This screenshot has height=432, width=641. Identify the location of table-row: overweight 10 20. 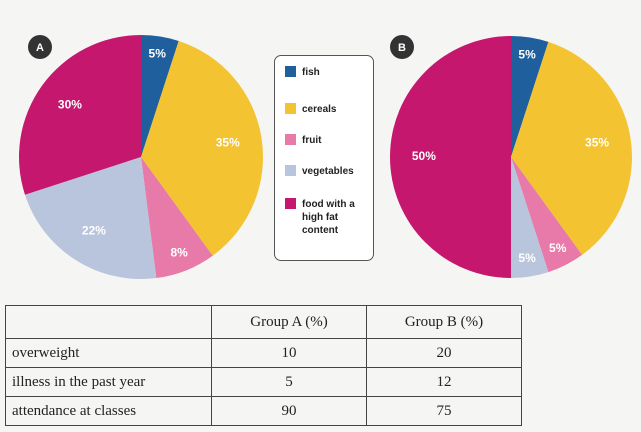
(263, 353).